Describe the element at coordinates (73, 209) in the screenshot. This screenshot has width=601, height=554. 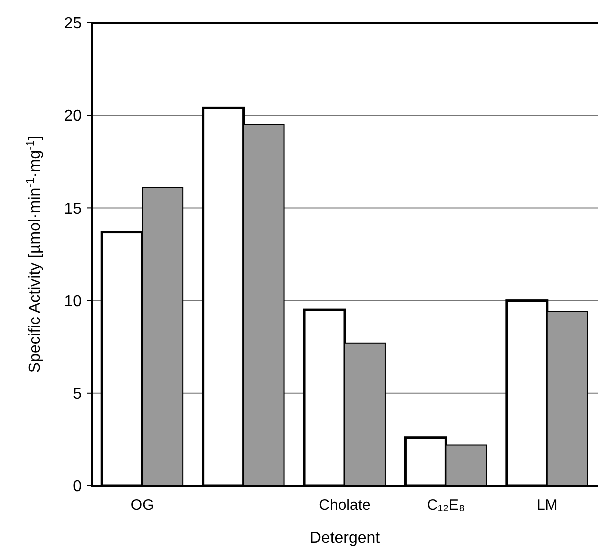
I see `y-tick-label: 15` at that location.